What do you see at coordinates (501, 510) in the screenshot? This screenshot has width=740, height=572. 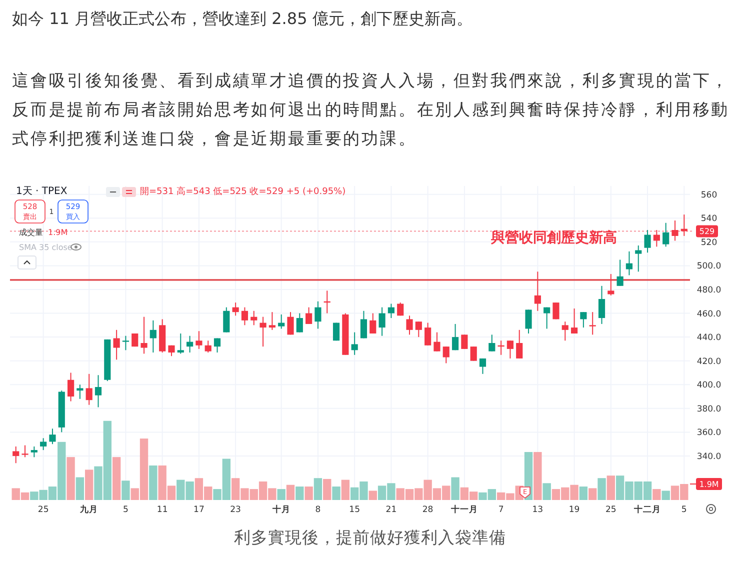 I see `x-tick-label: 7` at bounding box center [501, 510].